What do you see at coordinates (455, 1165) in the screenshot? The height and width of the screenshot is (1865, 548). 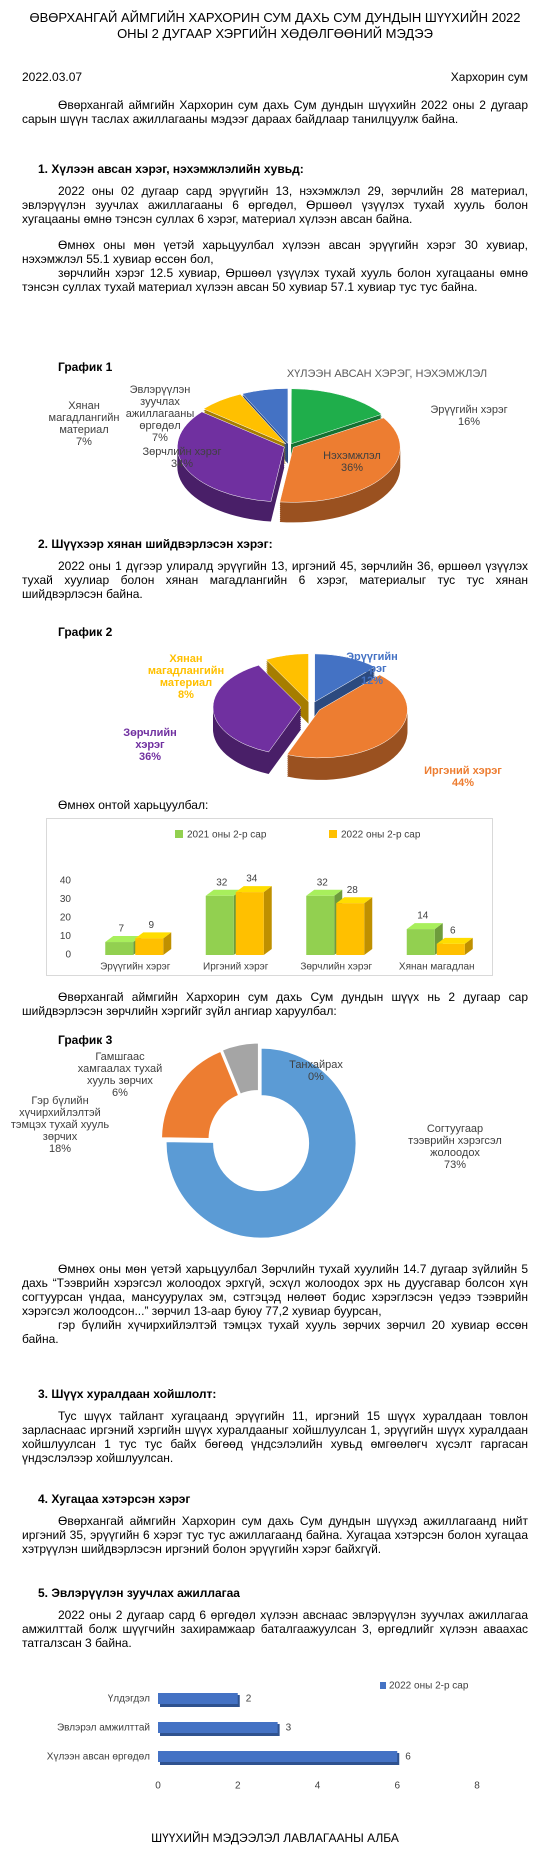 I see `slice-value-label: 73%` at bounding box center [455, 1165].